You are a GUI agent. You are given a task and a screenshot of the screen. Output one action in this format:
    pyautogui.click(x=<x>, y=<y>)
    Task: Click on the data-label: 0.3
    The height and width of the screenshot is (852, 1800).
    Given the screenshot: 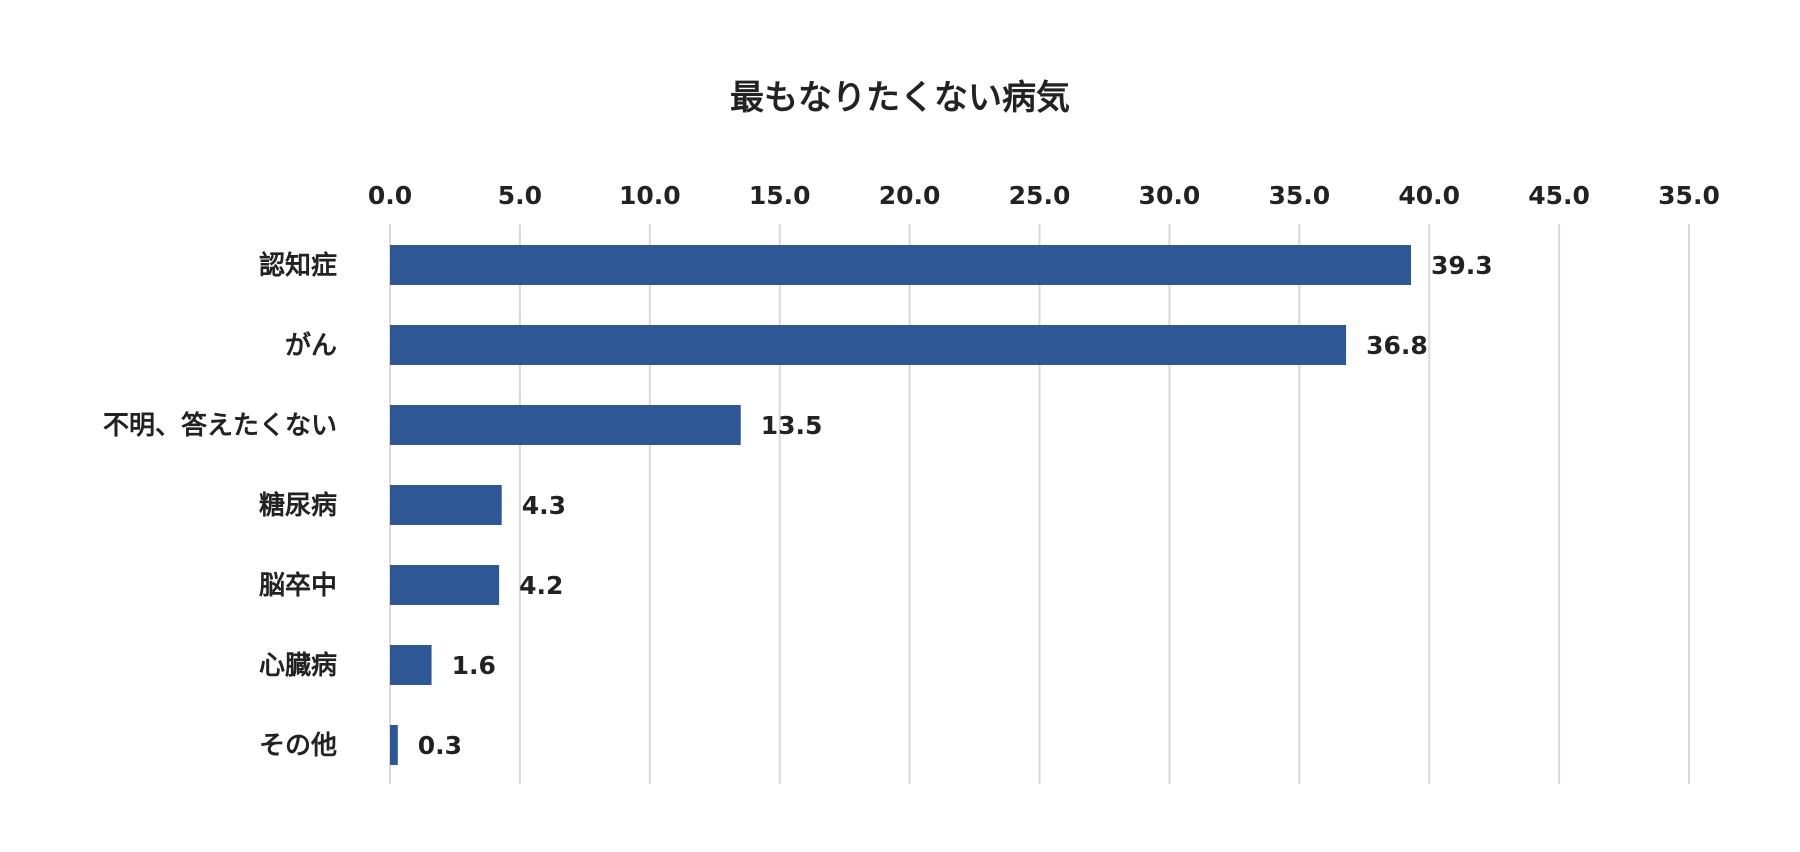 What is the action you would take?
    pyautogui.click(x=440, y=745)
    